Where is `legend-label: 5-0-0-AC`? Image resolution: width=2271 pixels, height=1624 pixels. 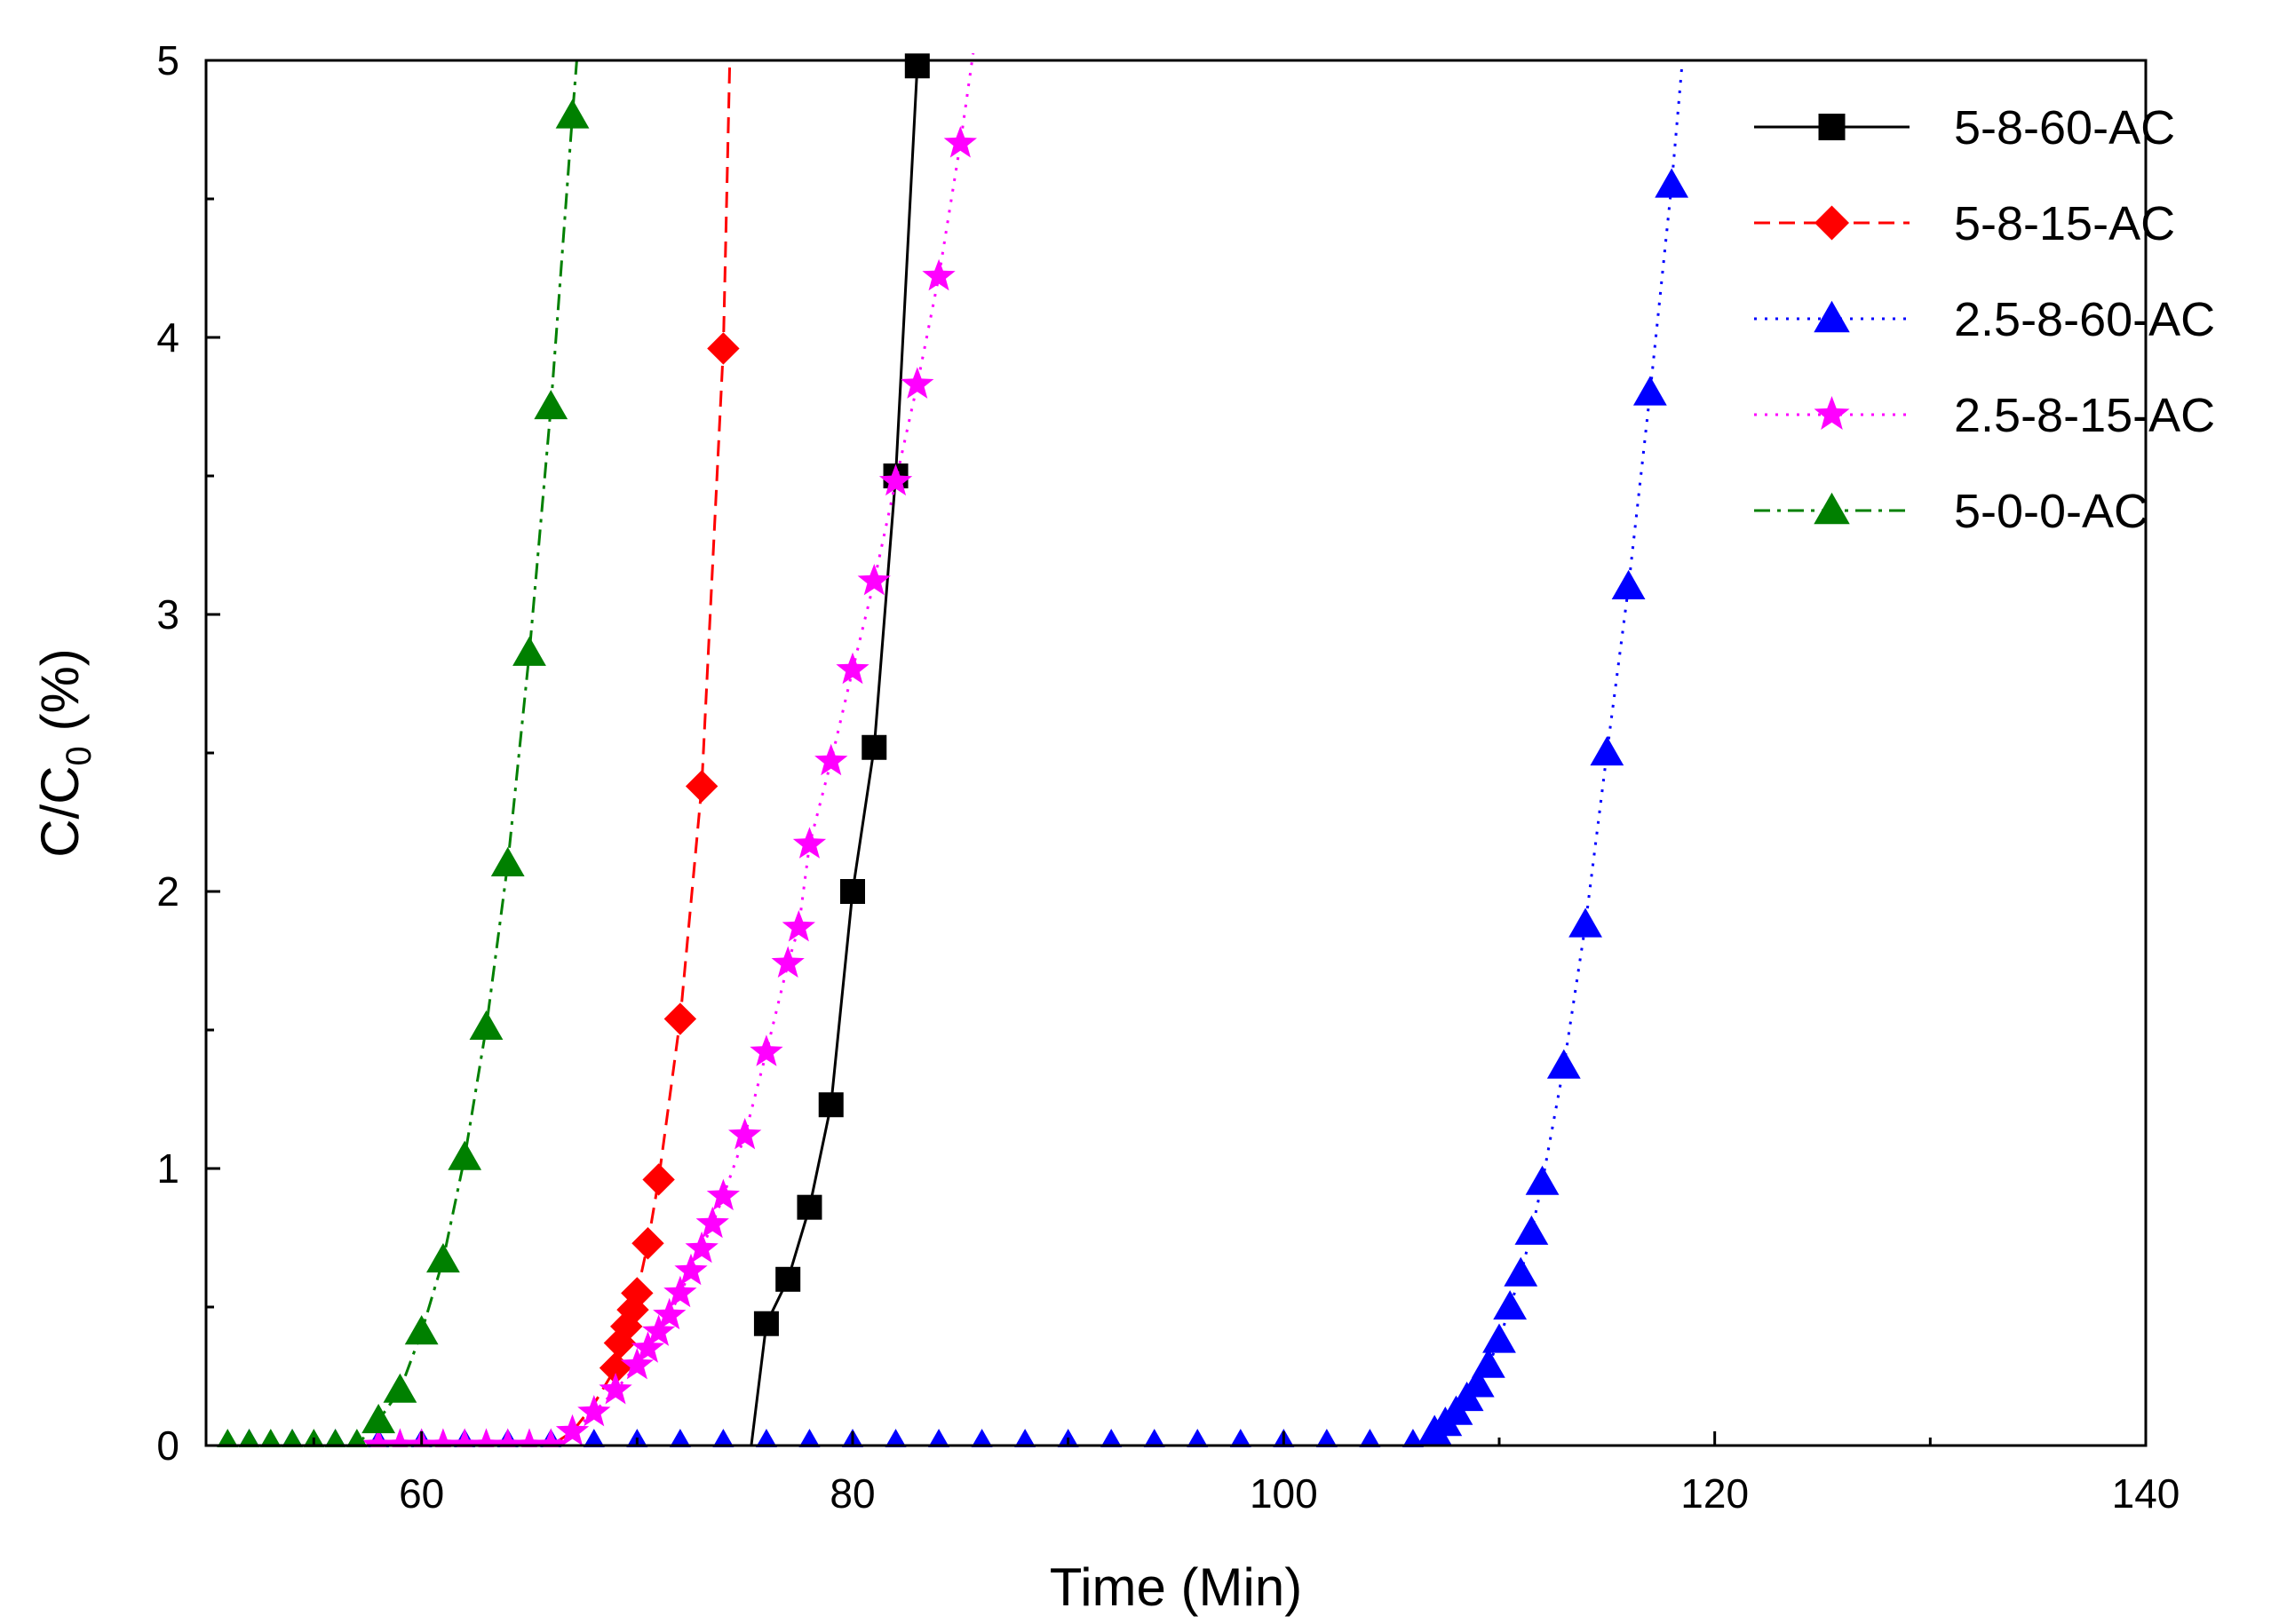
legend-label: 5-0-0-AC is located at coordinates (2051, 511).